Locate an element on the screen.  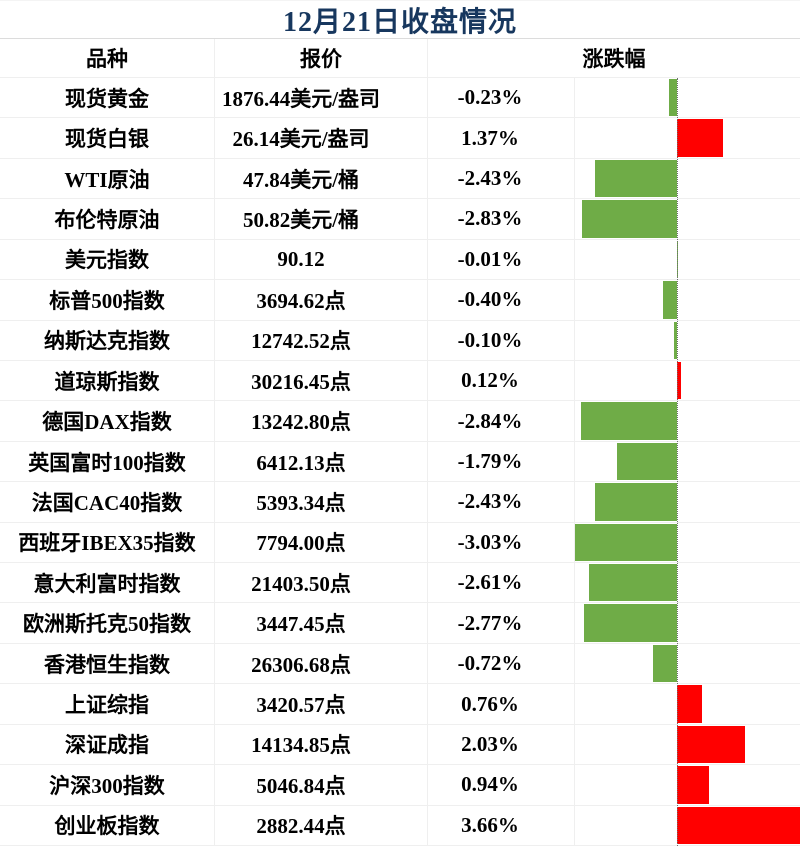
table-row: 西班牙IBEX35指数 7794.00点 -3.03% is located at coordinates (400, 543).